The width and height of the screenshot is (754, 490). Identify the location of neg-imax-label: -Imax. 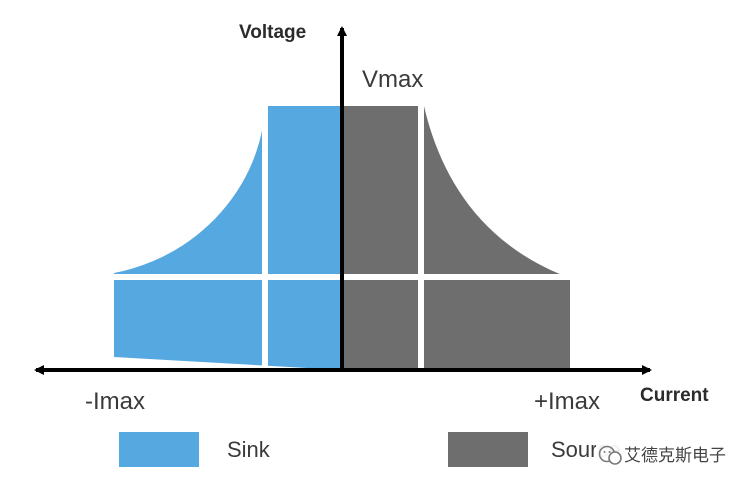
(115, 401).